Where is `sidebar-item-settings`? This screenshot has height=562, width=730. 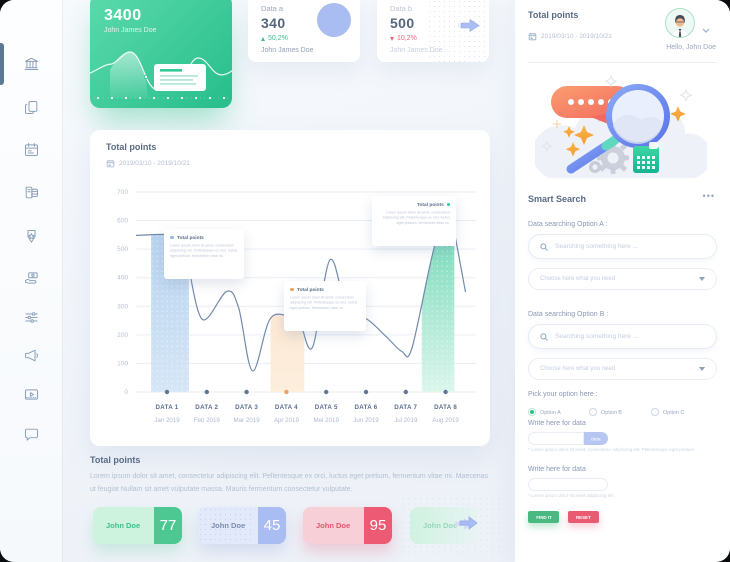
sidebar-item-settings is located at coordinates (31, 317).